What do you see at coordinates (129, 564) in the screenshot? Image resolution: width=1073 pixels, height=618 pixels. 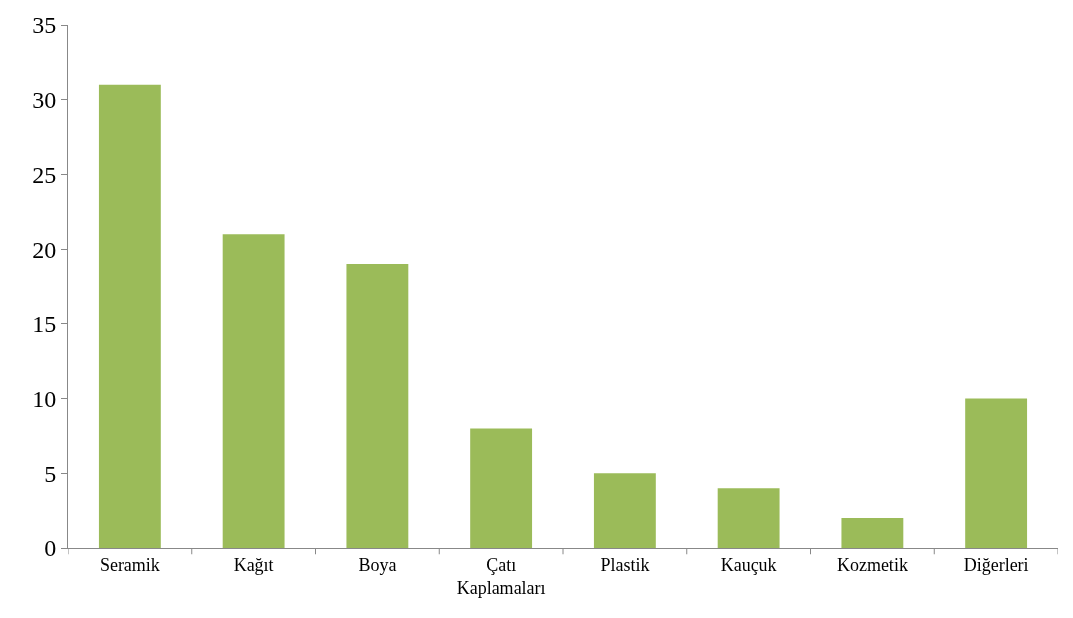 I see `x-tick-label: Seramik` at bounding box center [129, 564].